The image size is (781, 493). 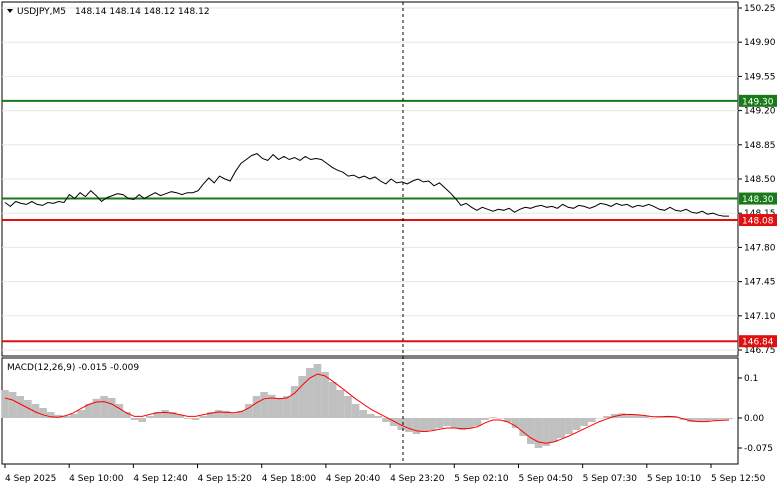 I want to click on macd-tick-label: 0.00, so click(x=754, y=419).